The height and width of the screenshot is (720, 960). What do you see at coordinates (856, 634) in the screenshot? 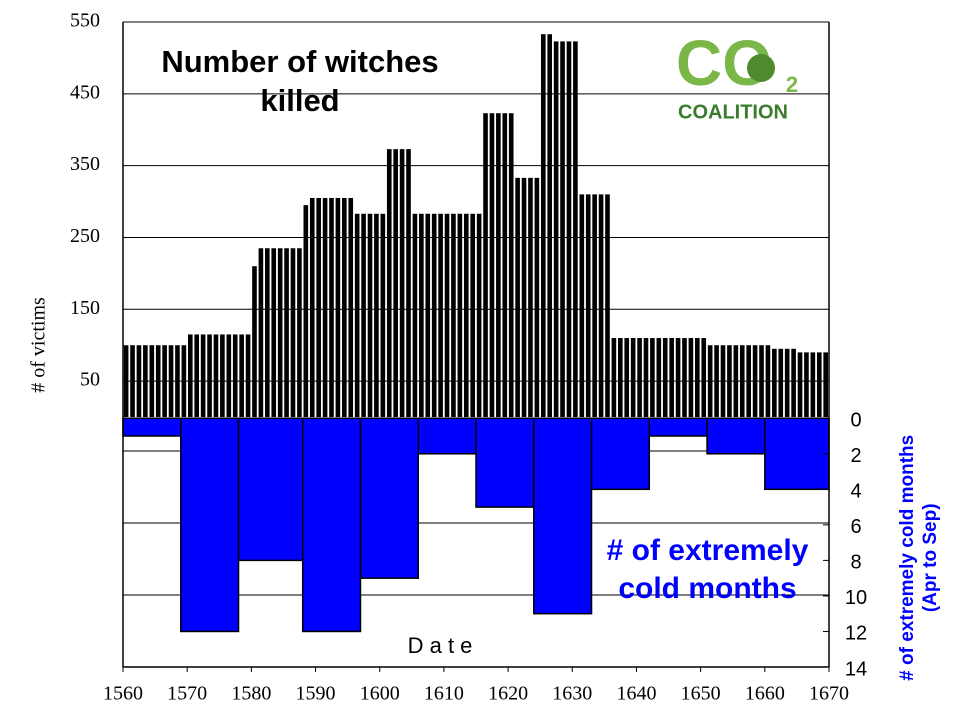
I see `y2-tick-label: 12` at bounding box center [856, 634].